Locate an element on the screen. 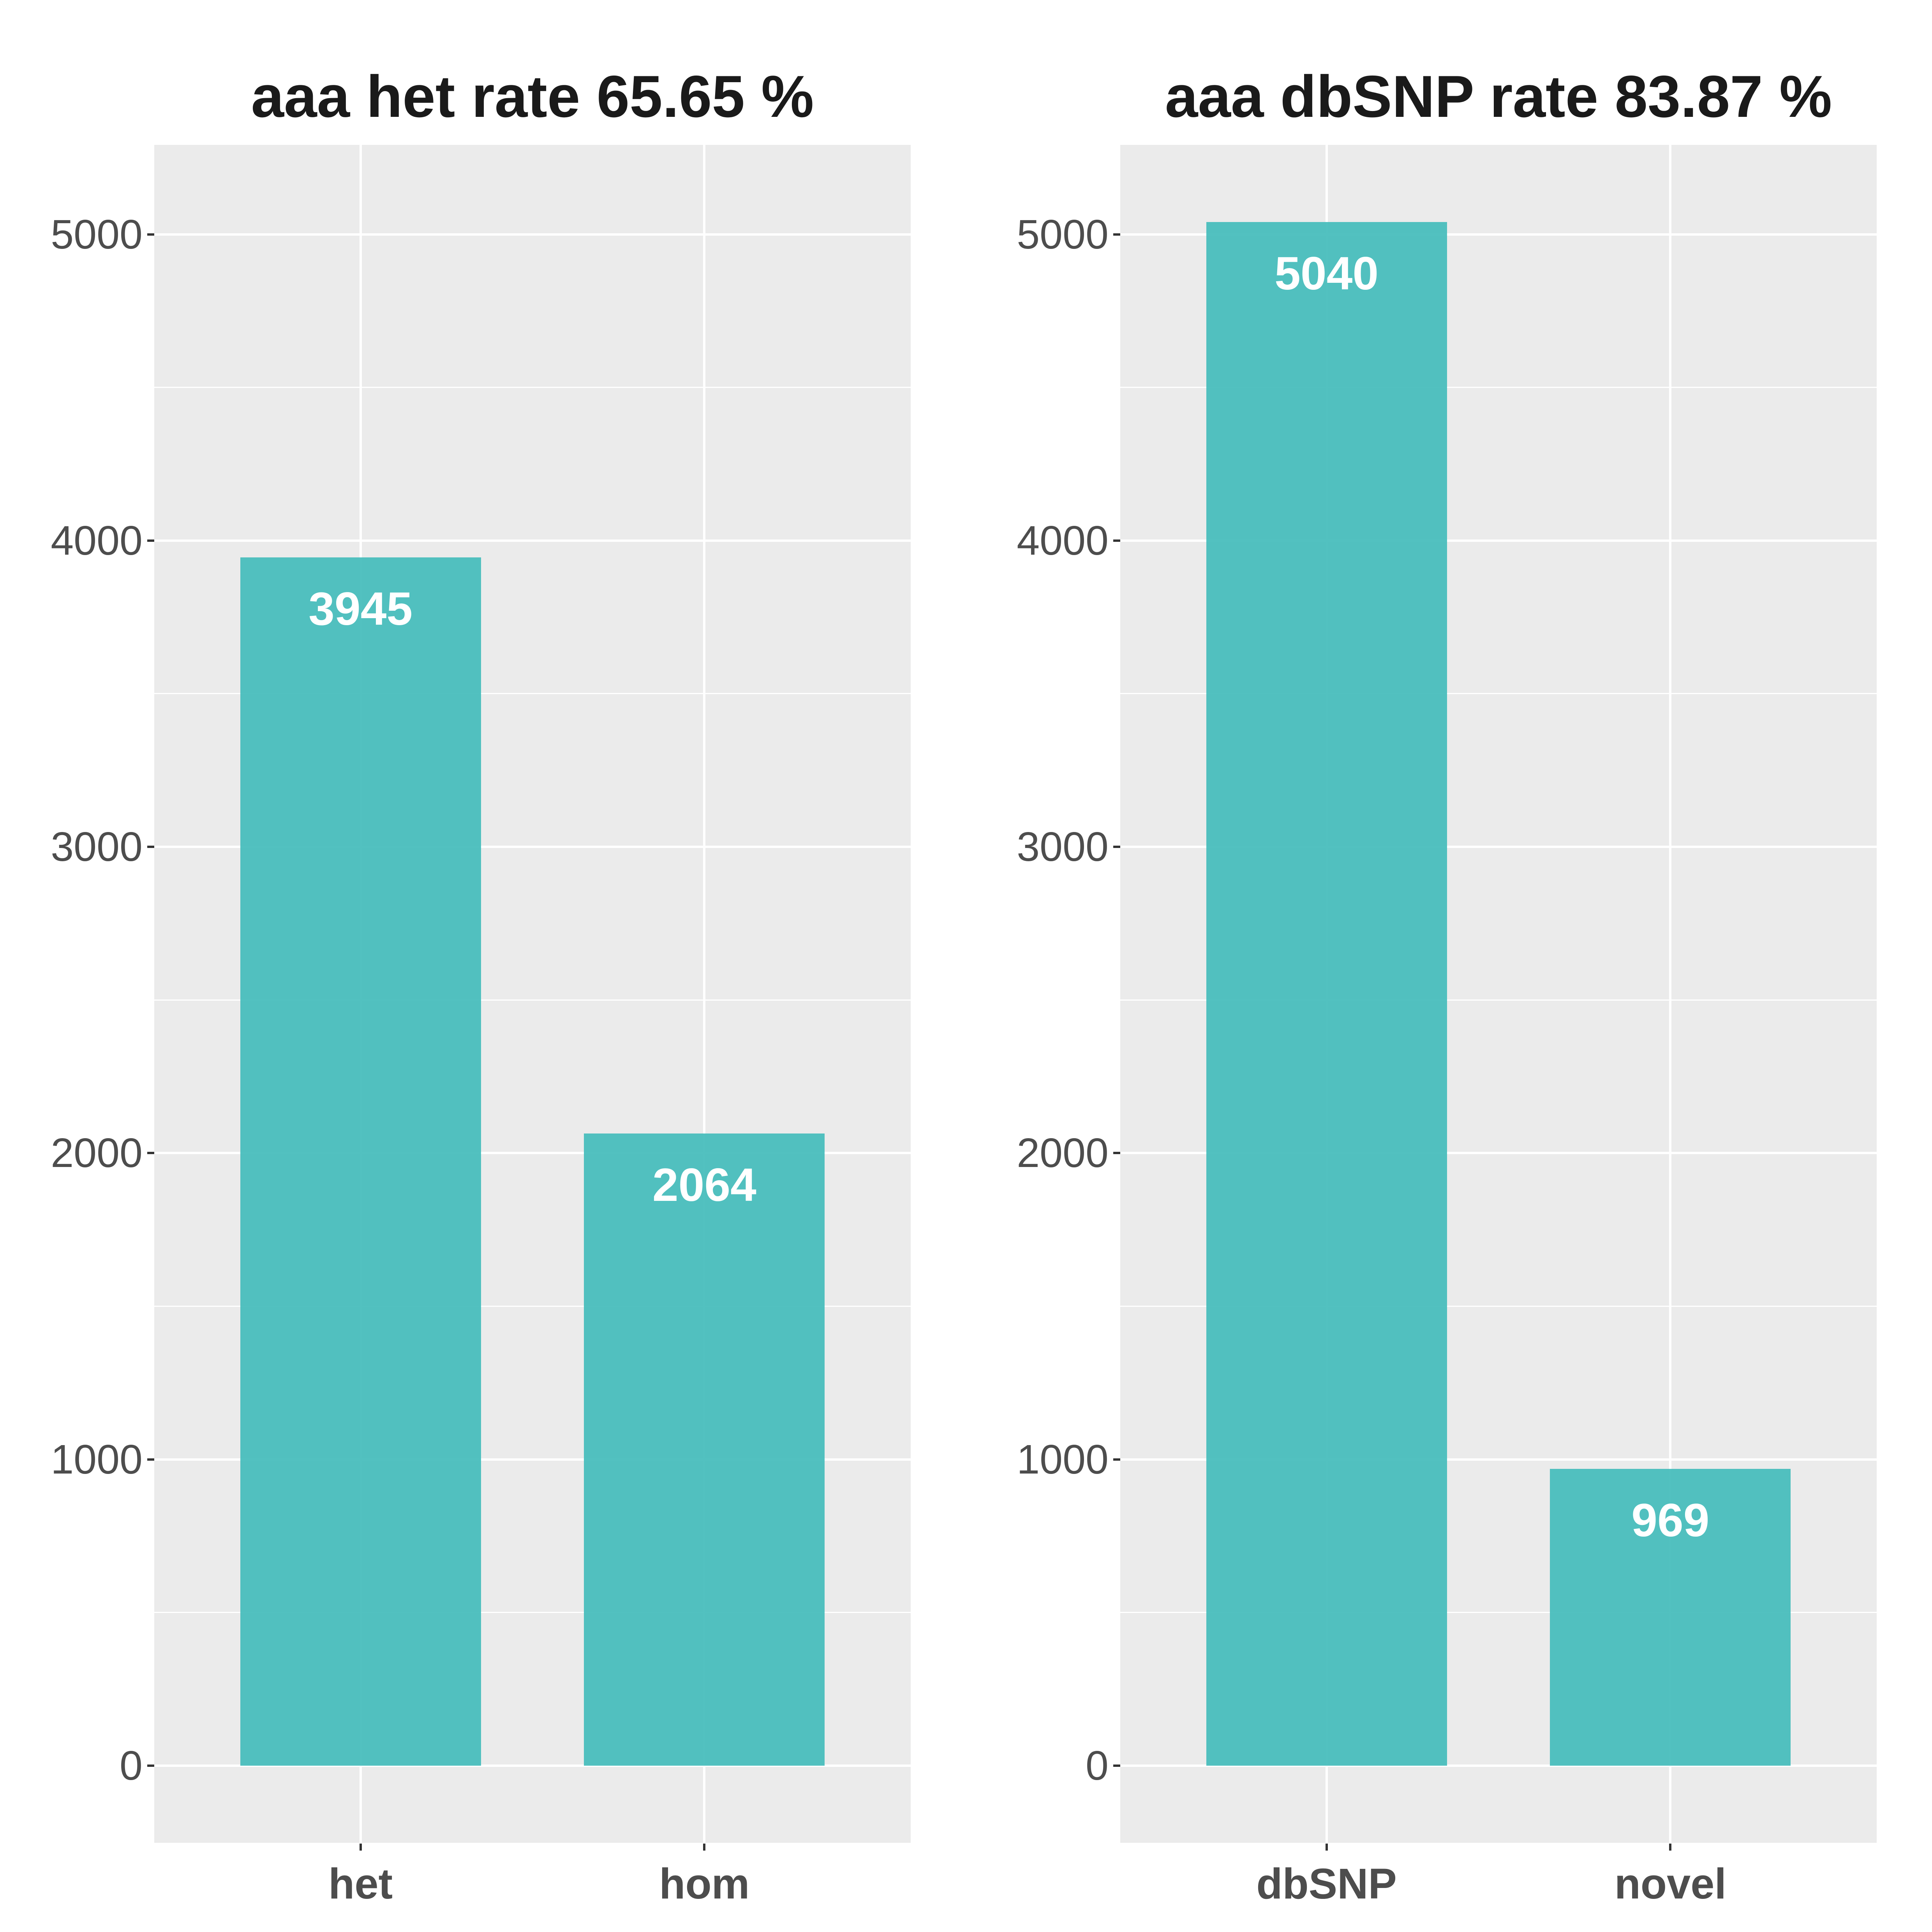  bar-value-label: 969 is located at coordinates (1670, 1520).